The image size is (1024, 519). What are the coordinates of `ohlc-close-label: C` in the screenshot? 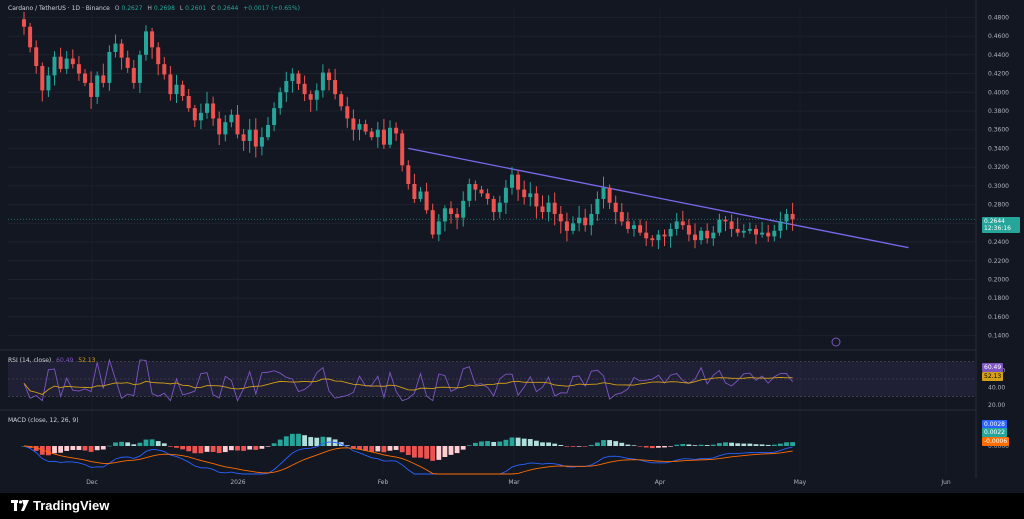 It's located at (213, 8).